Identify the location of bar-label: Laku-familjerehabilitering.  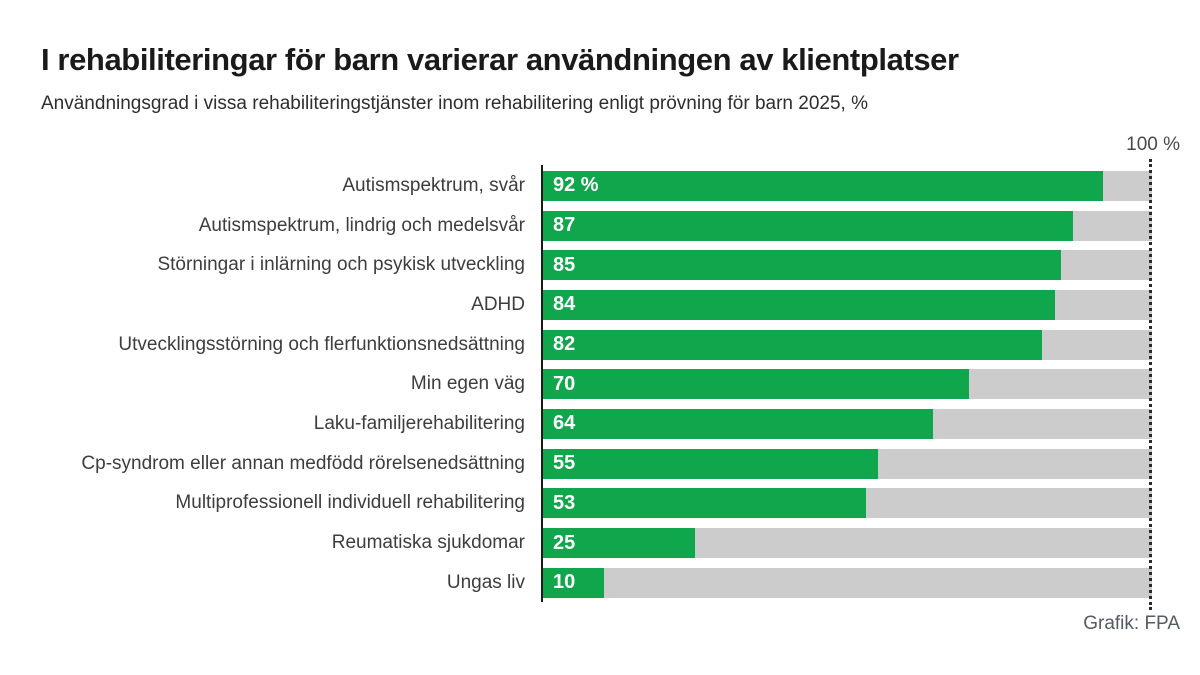
(419, 423).